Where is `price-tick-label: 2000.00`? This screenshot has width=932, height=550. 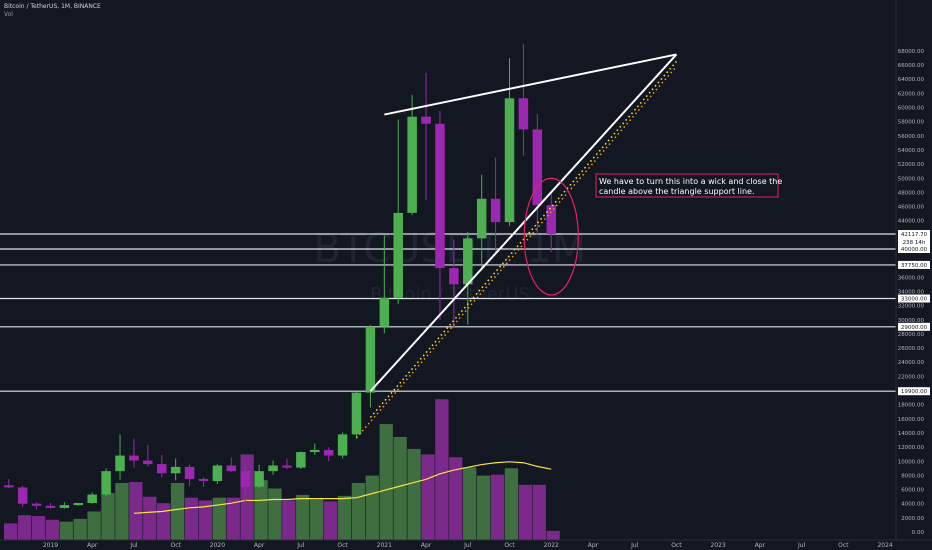 price-tick-label: 2000.00 is located at coordinates (912, 519).